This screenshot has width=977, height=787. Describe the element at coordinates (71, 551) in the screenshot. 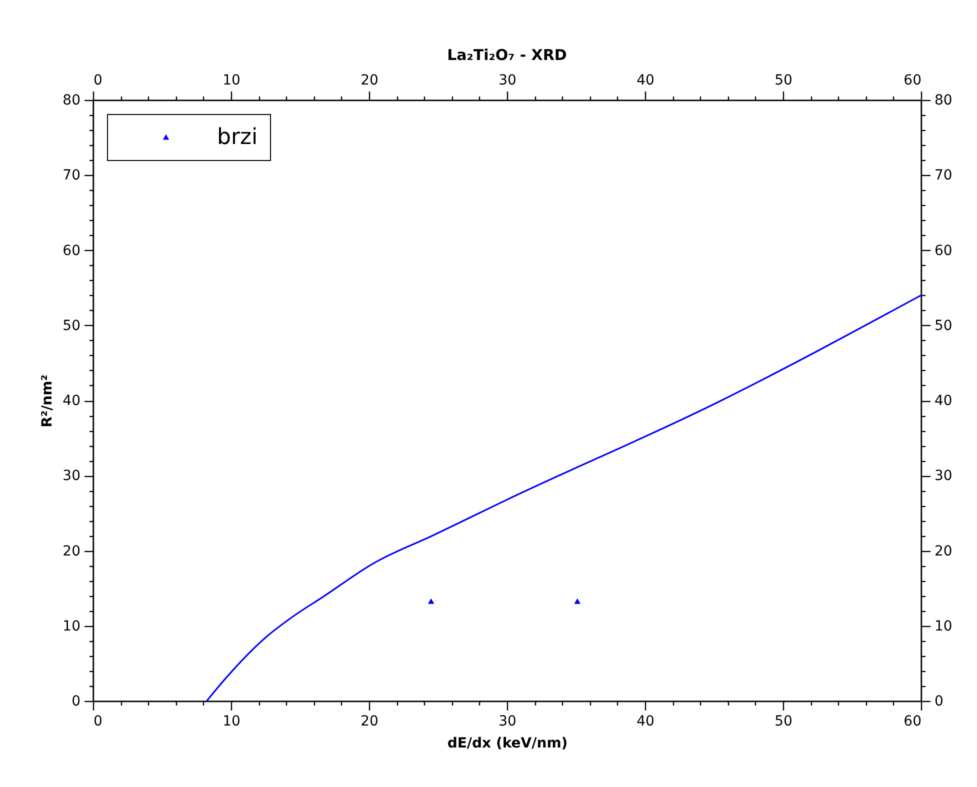

I see `y-tick-label: 20` at that location.